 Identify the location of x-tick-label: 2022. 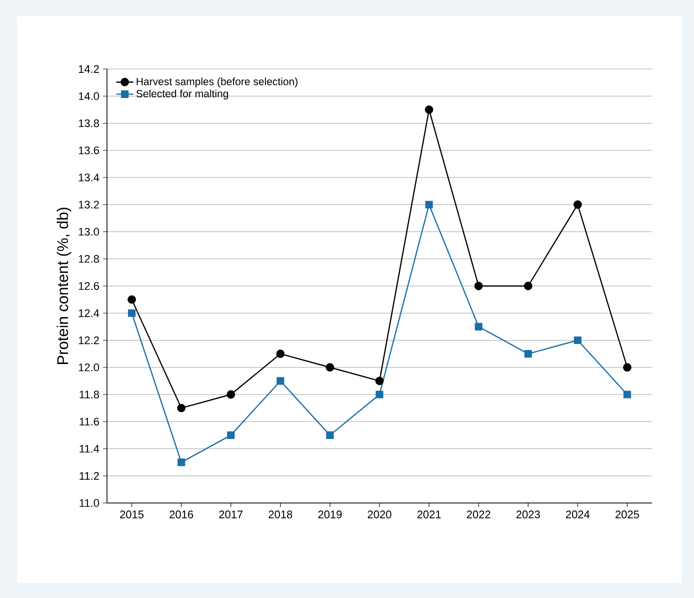
(478, 514).